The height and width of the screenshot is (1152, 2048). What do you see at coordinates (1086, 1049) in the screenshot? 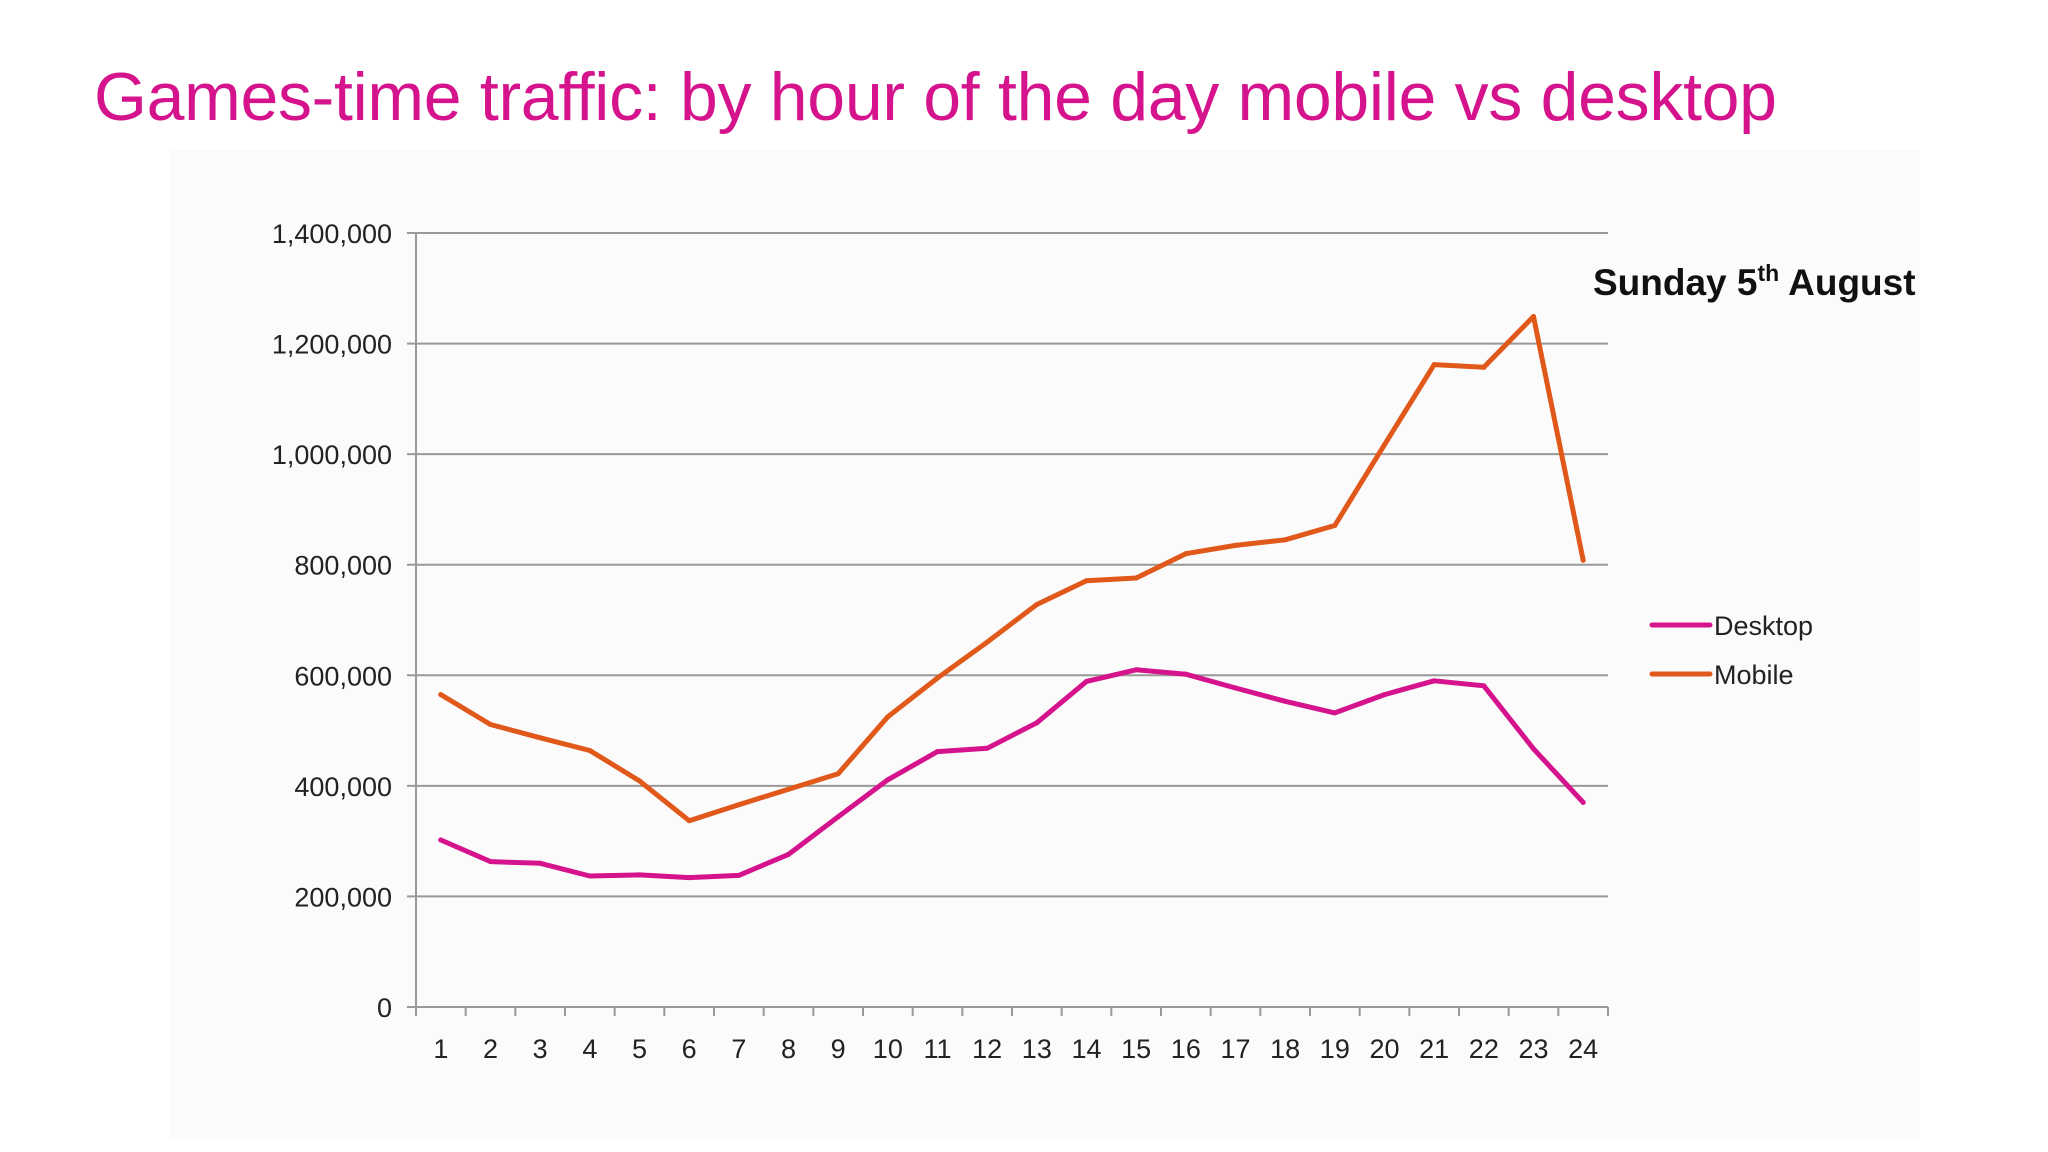
I see `x-tick-label: 14` at bounding box center [1086, 1049].